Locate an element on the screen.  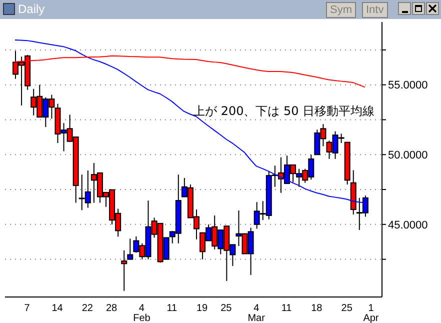
x-tick-label: 28 is located at coordinates (112, 308).